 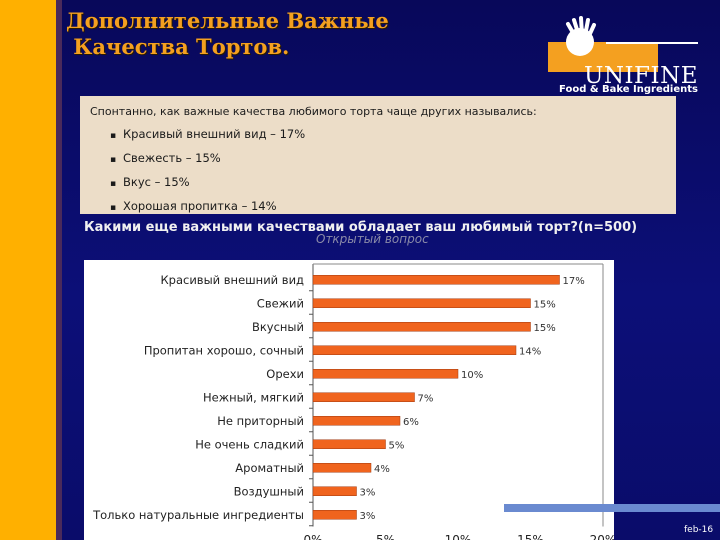 What do you see at coordinates (397, 445) in the screenshot?
I see `data-label: 5%` at bounding box center [397, 445].